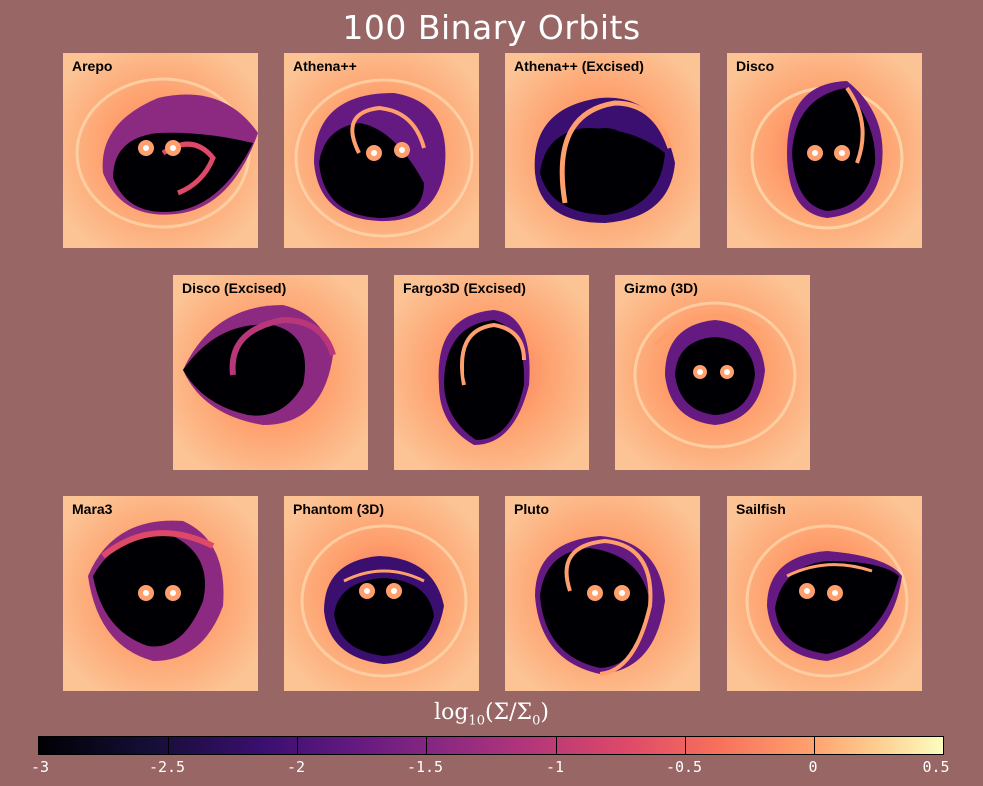 The image size is (983, 786). Describe the element at coordinates (425, 767) in the screenshot. I see `colorbar-tick-label: -1.5` at that location.